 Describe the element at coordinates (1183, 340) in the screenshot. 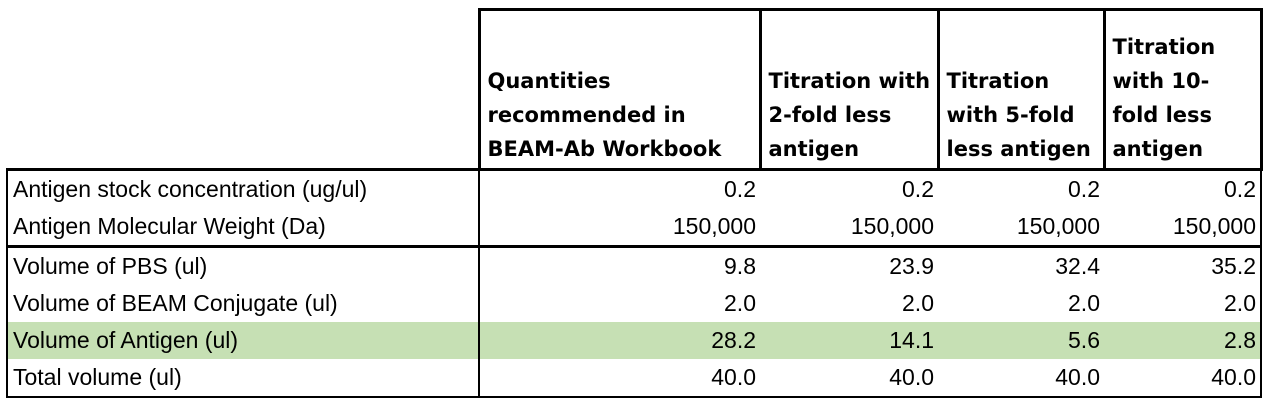

I see `cell-value: 2.8` at that location.